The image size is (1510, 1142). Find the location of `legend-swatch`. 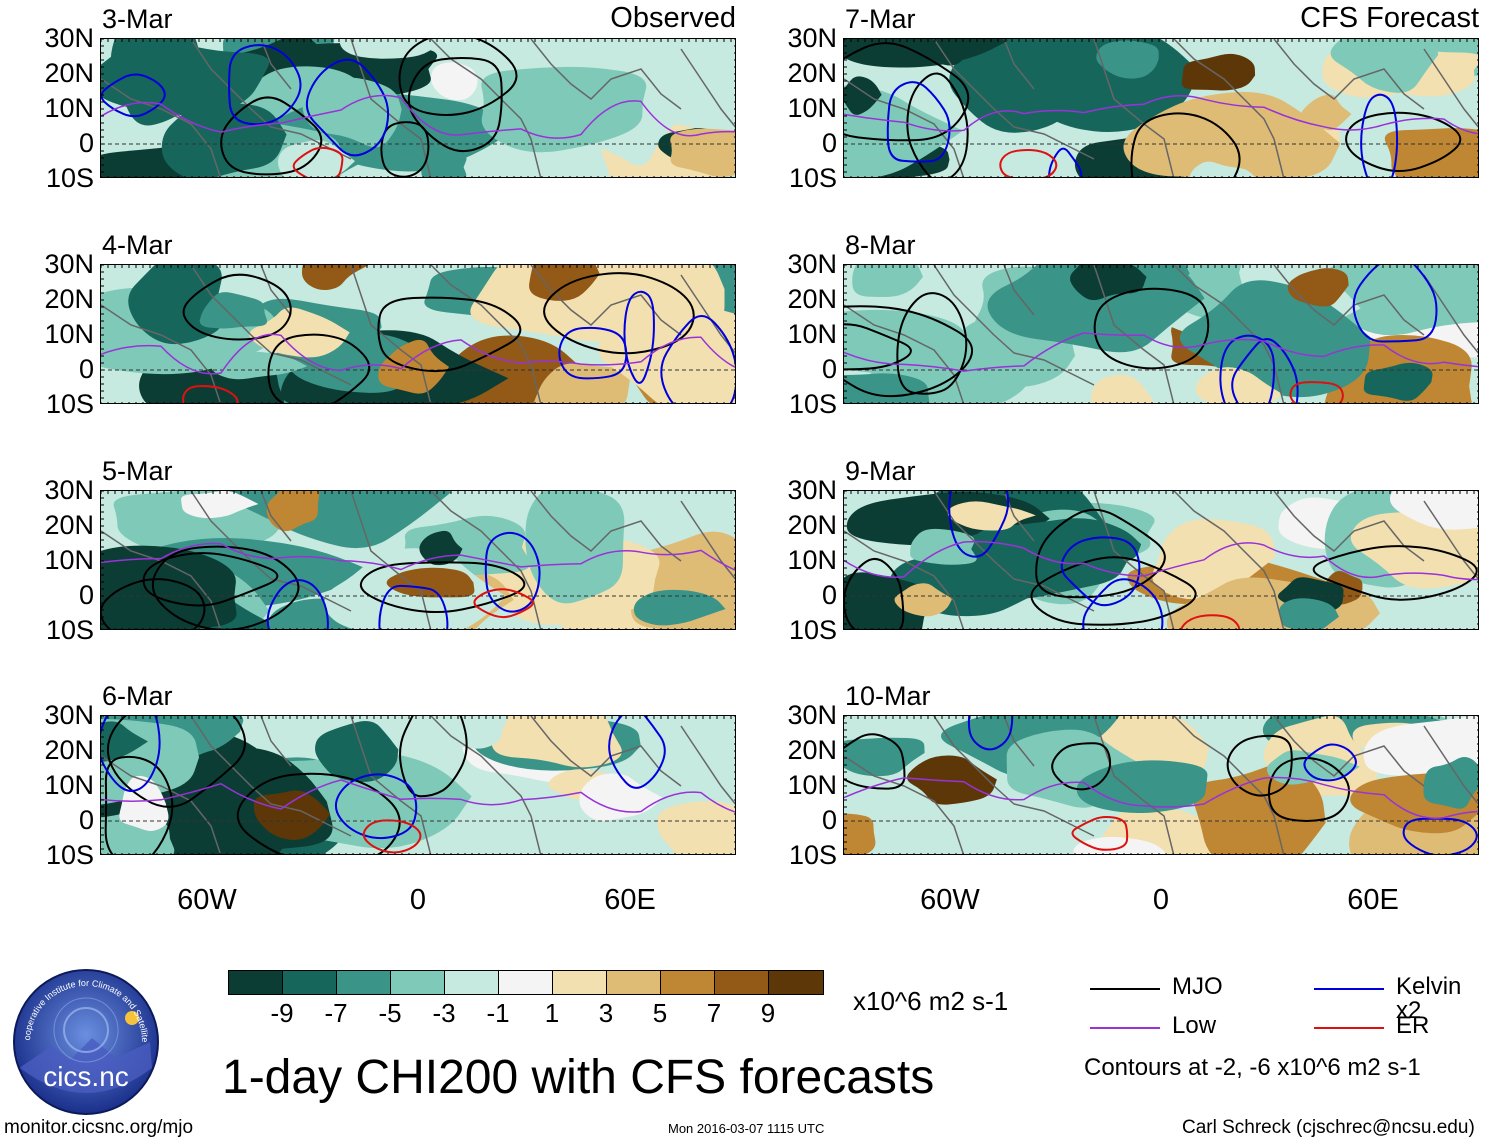

legend-swatch is located at coordinates (1125, 989).